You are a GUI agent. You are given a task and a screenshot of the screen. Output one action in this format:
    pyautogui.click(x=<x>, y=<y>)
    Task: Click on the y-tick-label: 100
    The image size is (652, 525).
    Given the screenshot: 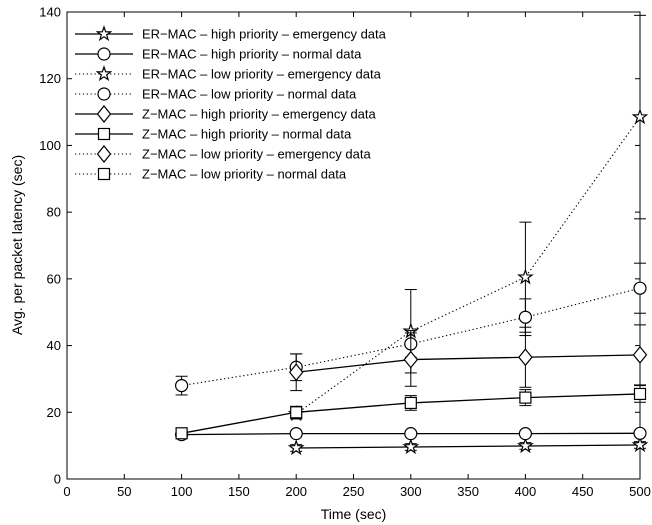 What is the action you would take?
    pyautogui.click(x=50, y=145)
    